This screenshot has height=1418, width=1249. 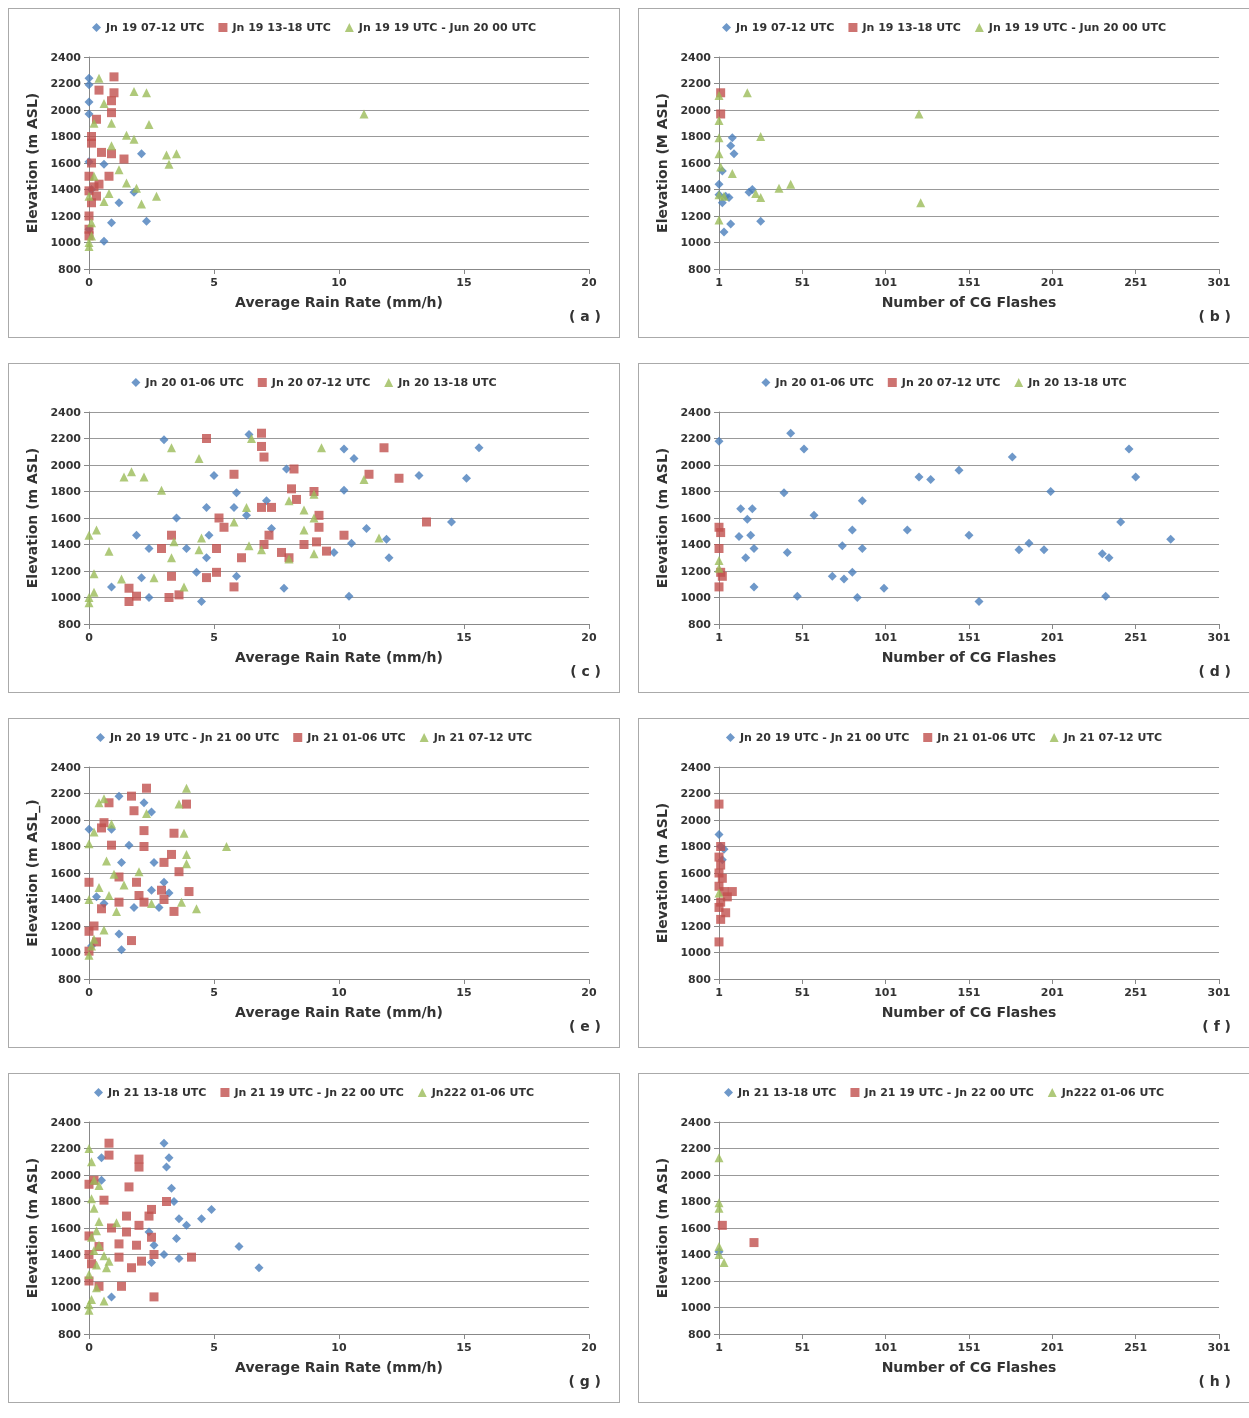 What do you see at coordinates (1215, 316) in the screenshot?
I see `text: ( b )` at bounding box center [1215, 316].